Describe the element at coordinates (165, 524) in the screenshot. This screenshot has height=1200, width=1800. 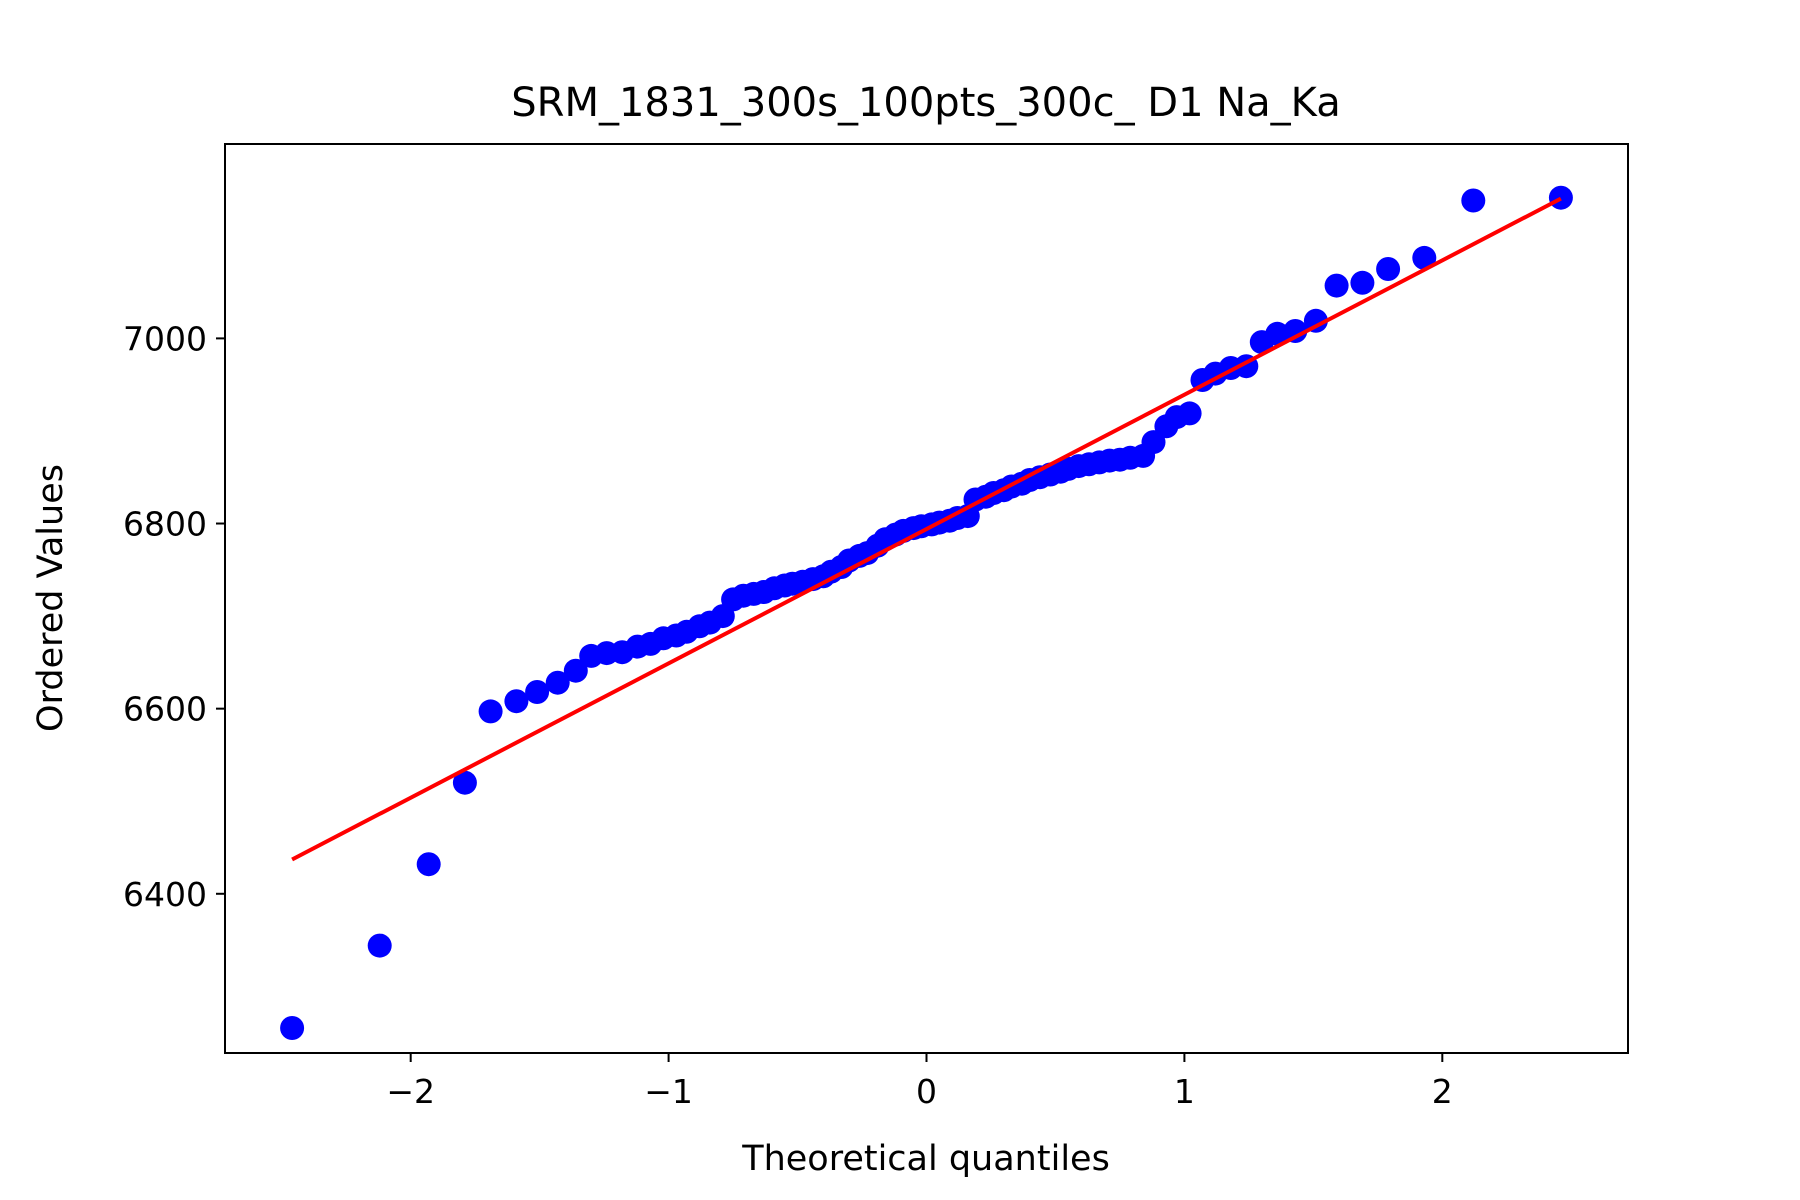
I see `y-tick-label: 6800` at that location.